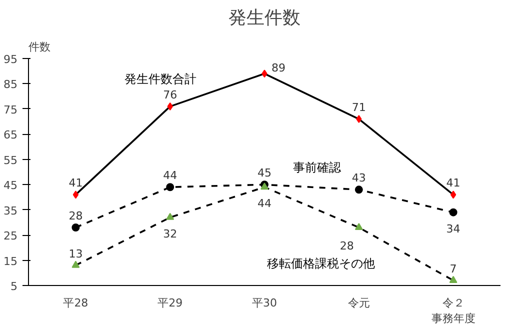 The width and height of the screenshot is (510, 332). I want to click on series-label: 発生件数合計, so click(160, 79).